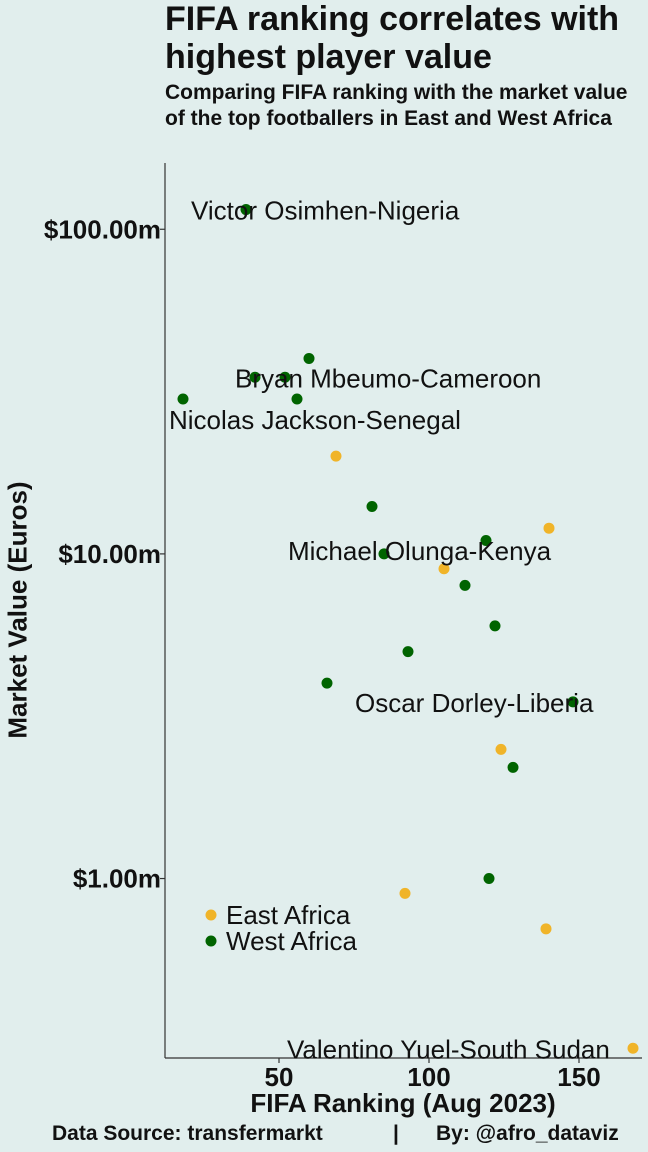 The width and height of the screenshot is (648, 1152). I want to click on author-credit: By: @afro_dataviz, so click(527, 1133).